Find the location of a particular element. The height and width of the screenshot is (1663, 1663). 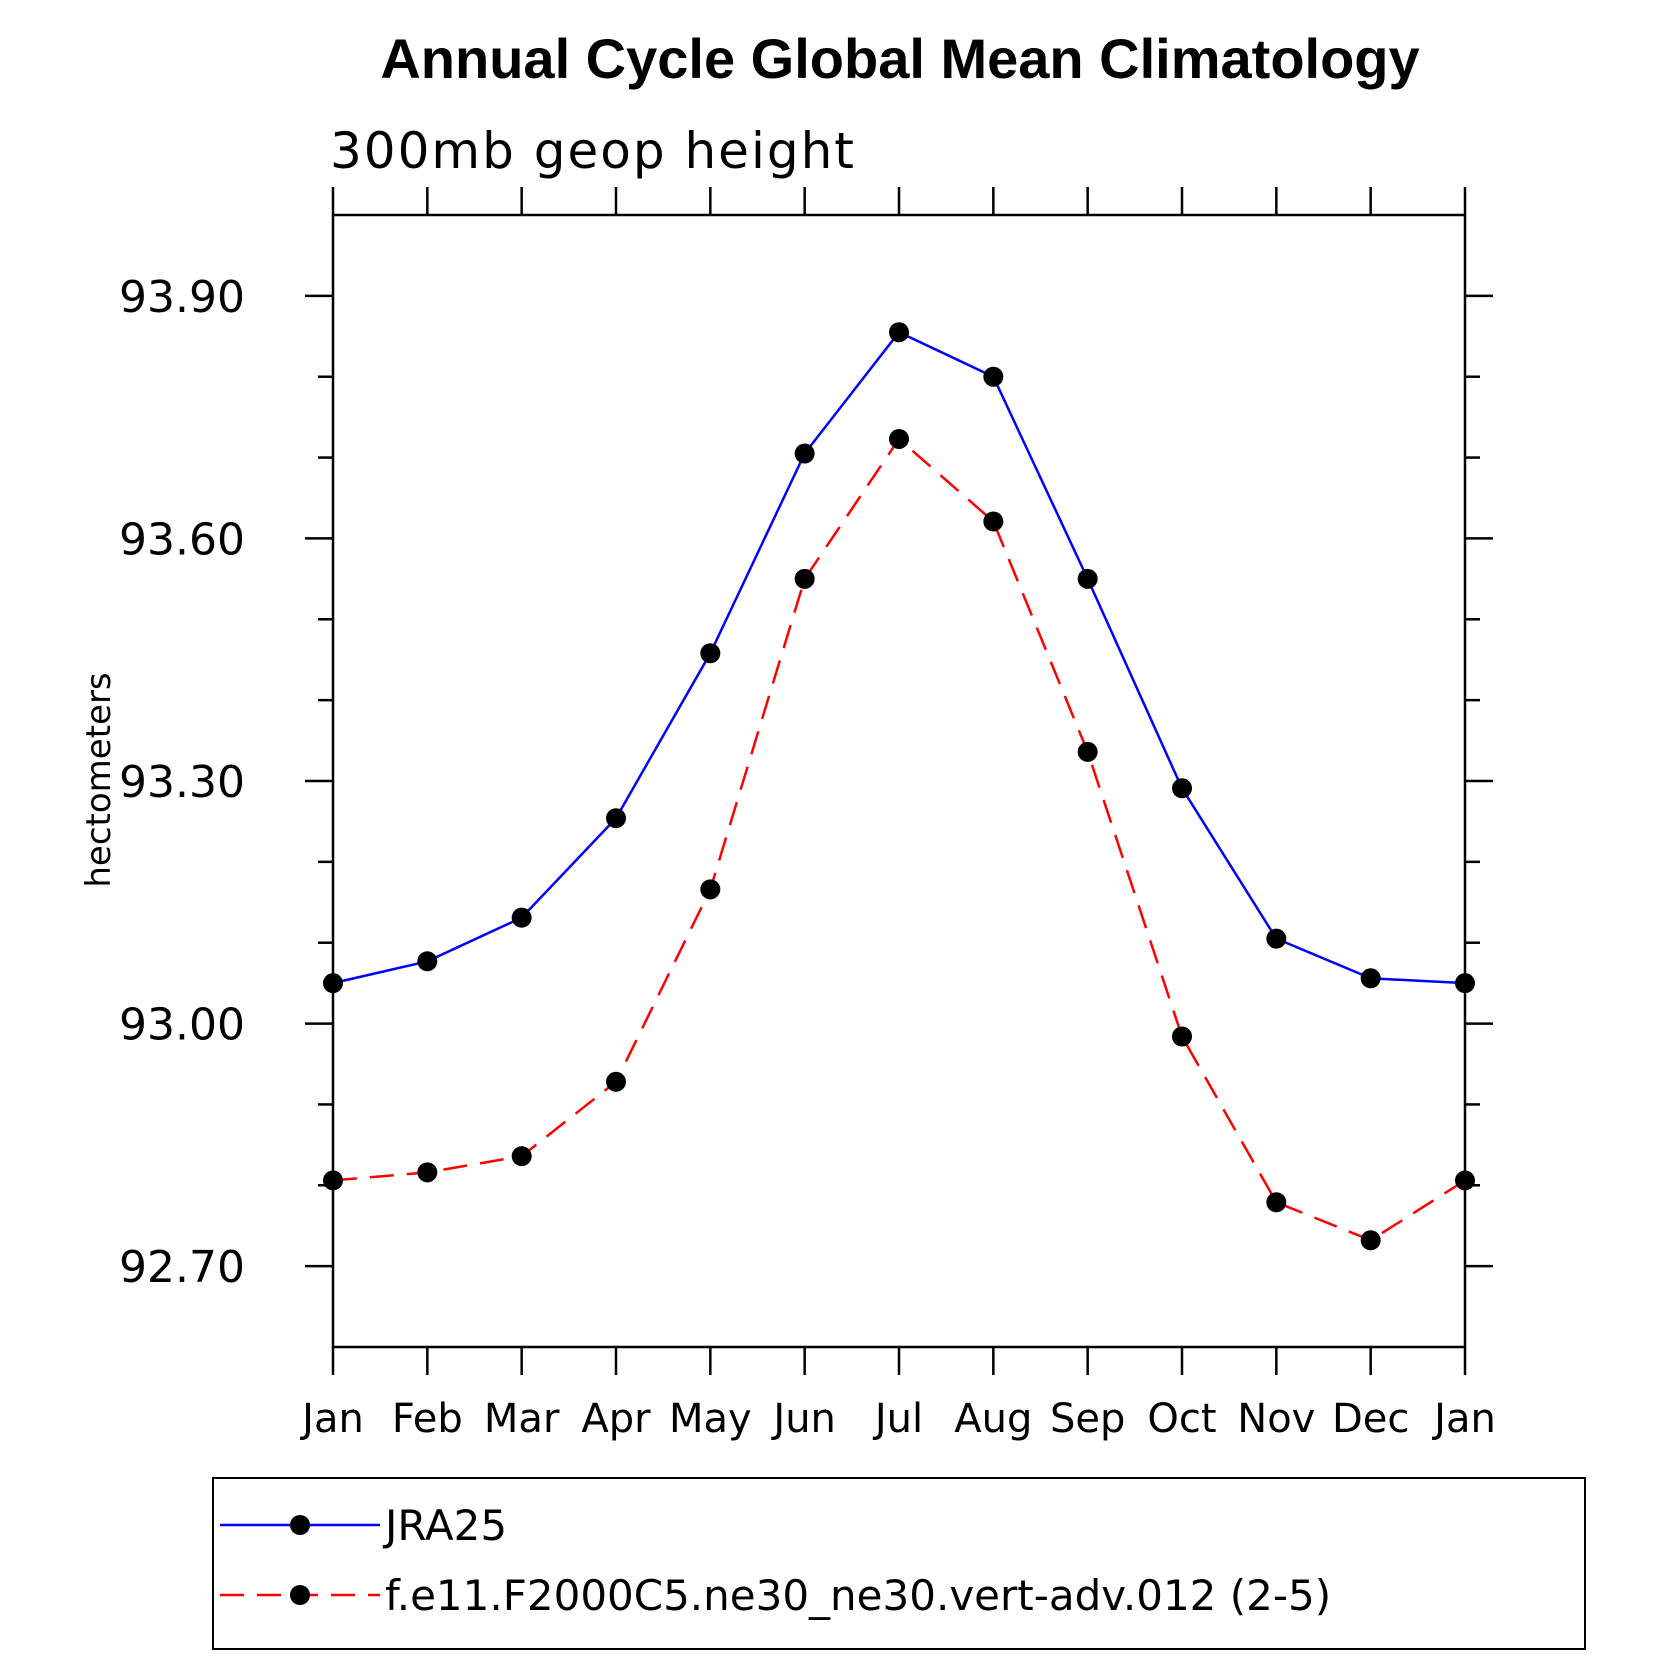

x-tick-labels: Jan Feb Mar Apr May Jun Jul Aug Sep Oct Nov Dec Jan is located at coordinates (897, 1419).